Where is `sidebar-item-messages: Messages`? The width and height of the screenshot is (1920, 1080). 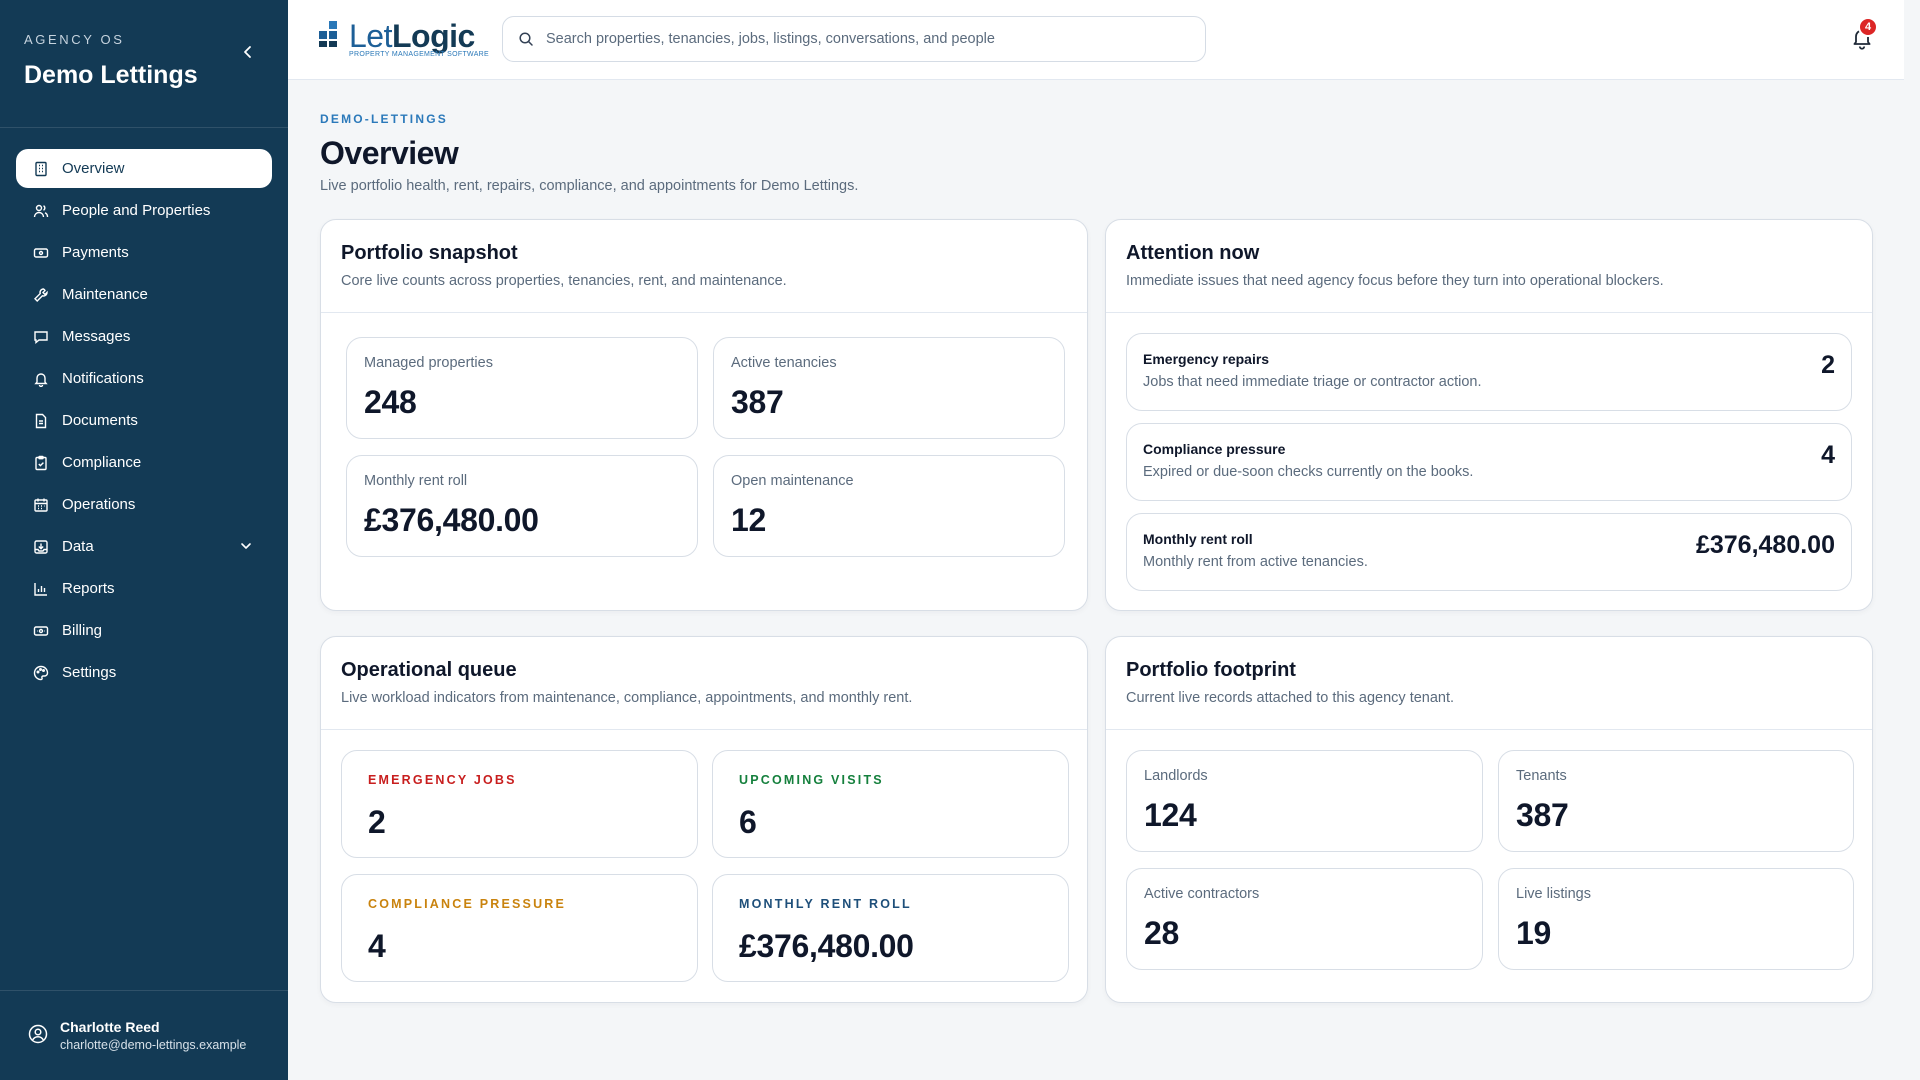
sidebar-item-messages: Messages is located at coordinates (144, 336).